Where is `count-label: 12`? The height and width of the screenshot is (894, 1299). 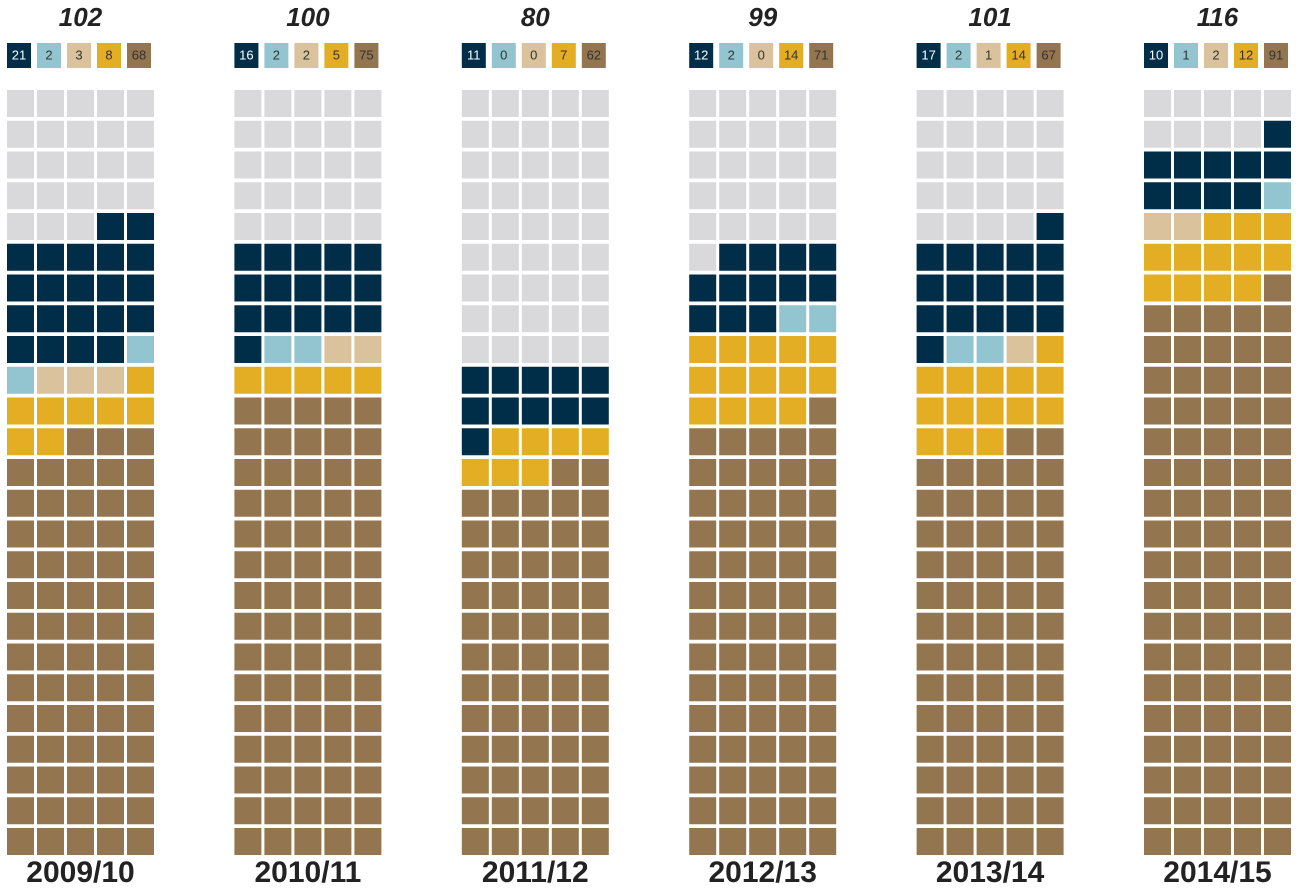
count-label: 12 is located at coordinates (1246, 54).